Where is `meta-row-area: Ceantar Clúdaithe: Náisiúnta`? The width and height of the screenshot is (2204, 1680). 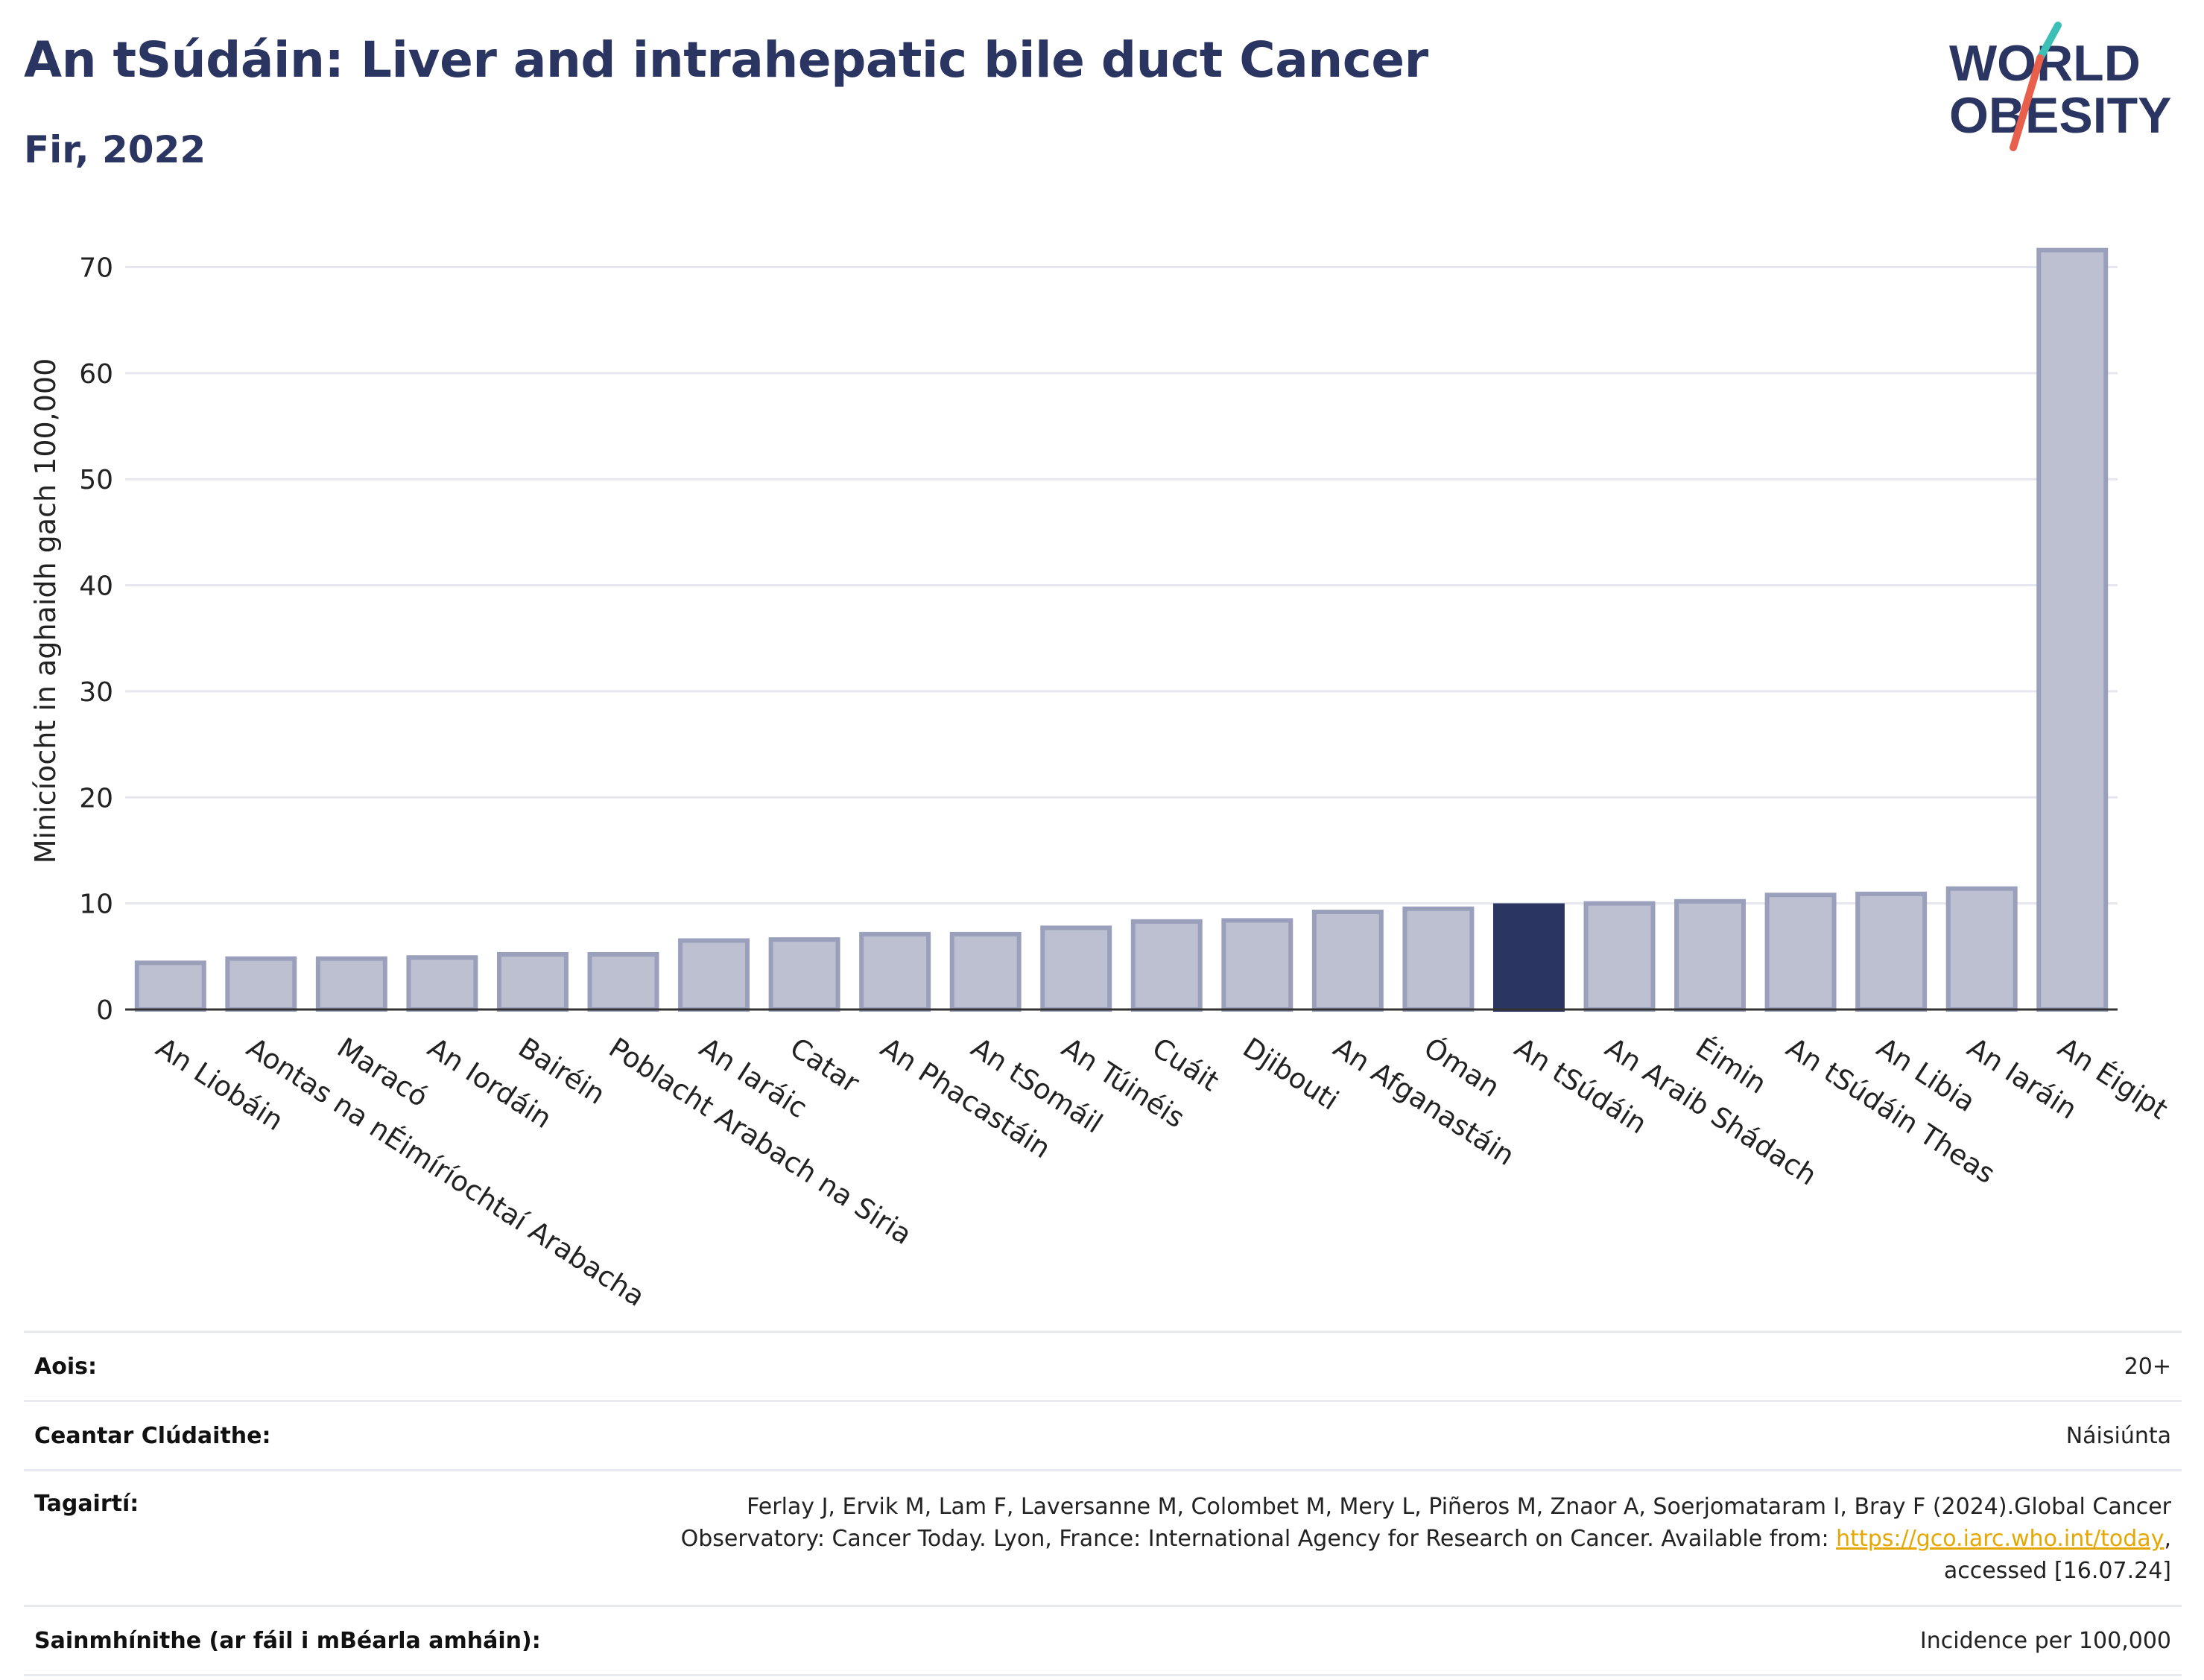
meta-row-area: Ceantar Clúdaithe: Náisiúnta is located at coordinates (1103, 1434).